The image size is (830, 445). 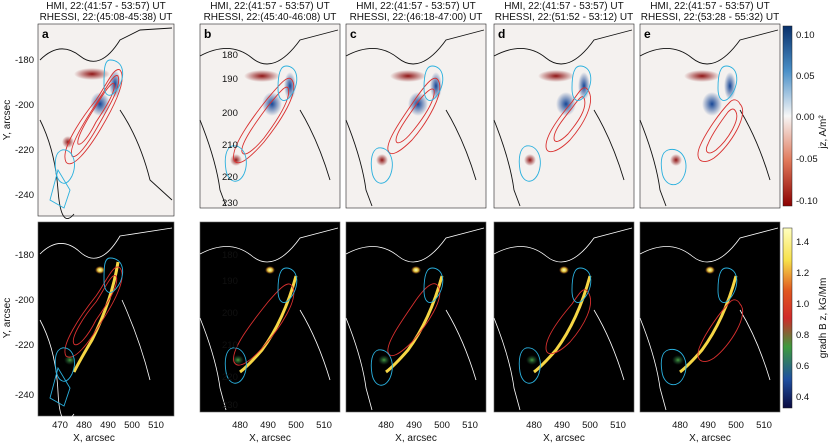 I want to click on grad-tick-1: 1.2, so click(x=802, y=273).